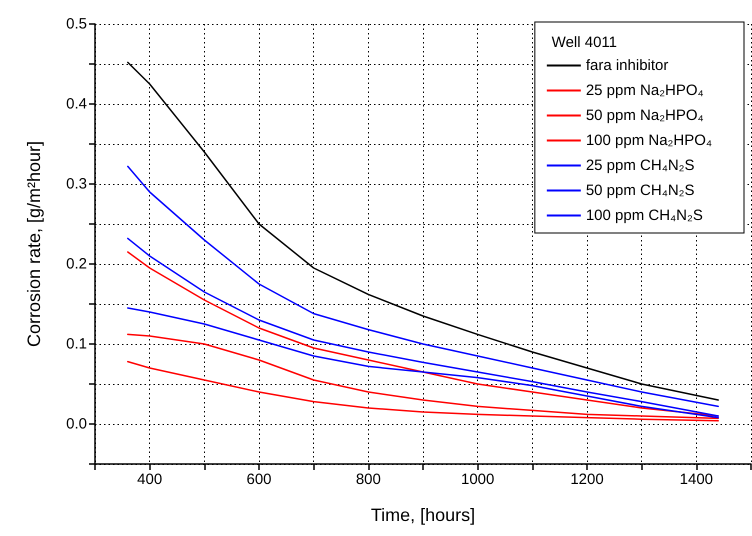 The image size is (752, 536). I want to click on y-tick-label: 0.4, so click(76, 104).